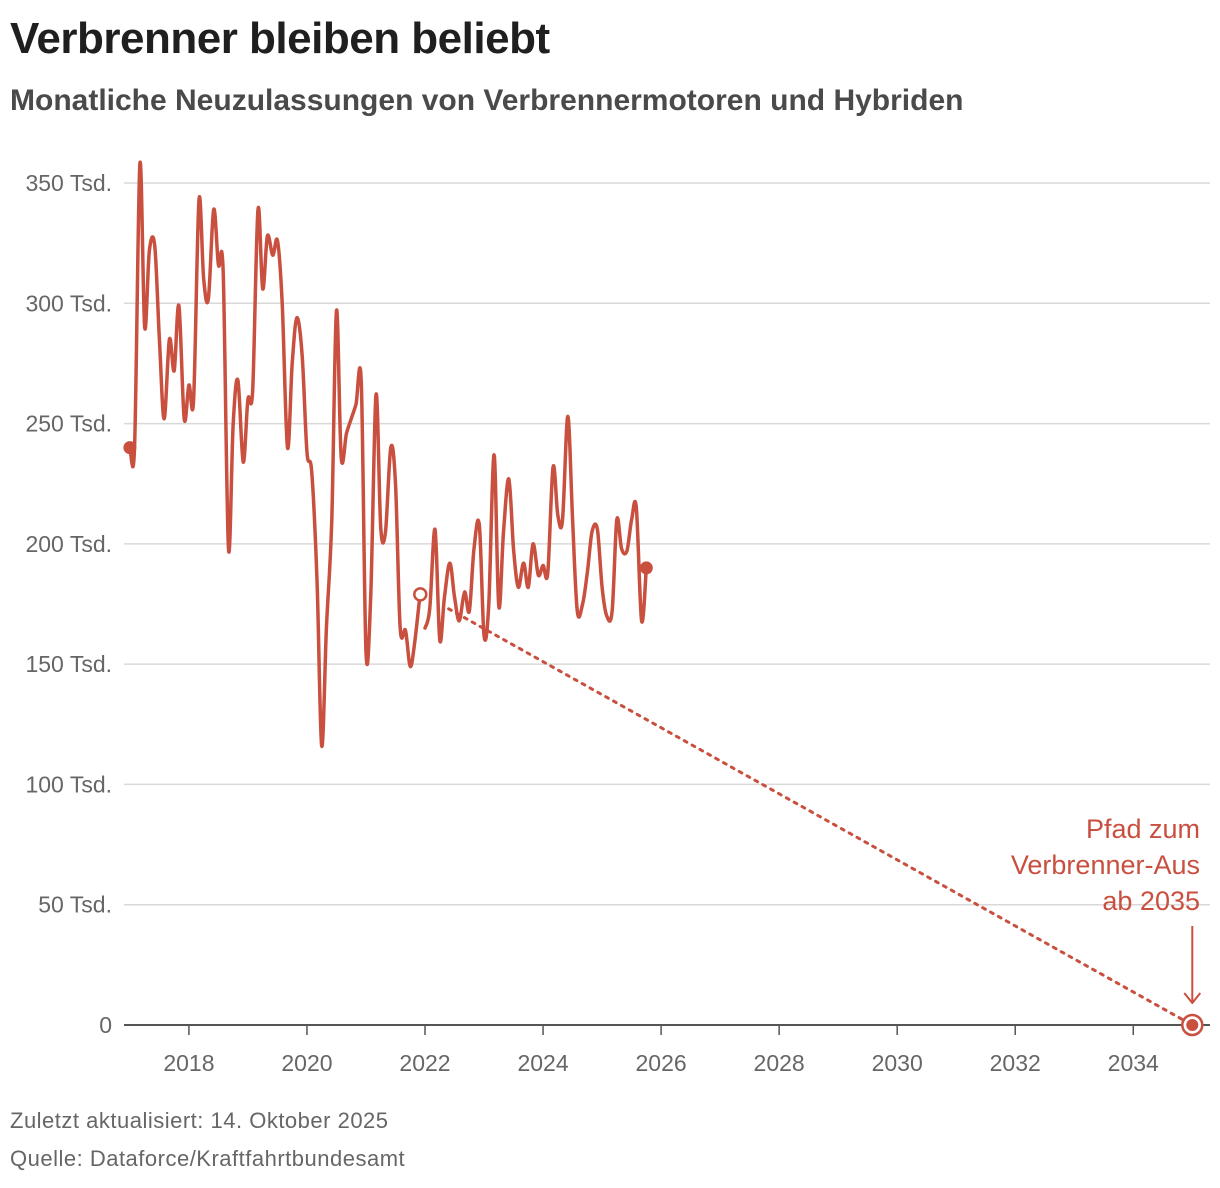 This screenshot has height=1188, width=1220. What do you see at coordinates (130, 448) in the screenshot?
I see `marker-start` at bounding box center [130, 448].